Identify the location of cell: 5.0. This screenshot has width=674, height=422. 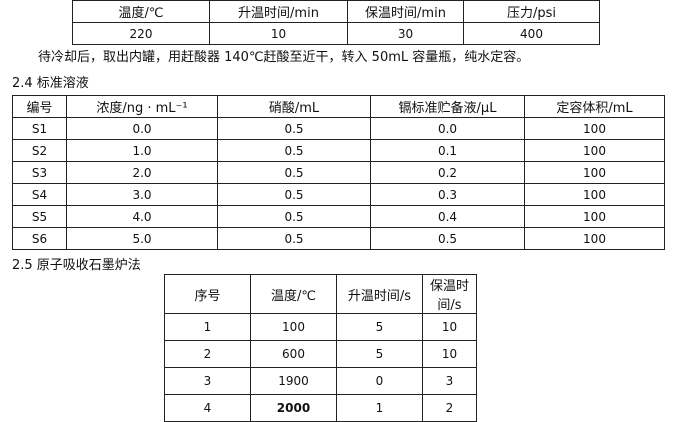
(142, 238).